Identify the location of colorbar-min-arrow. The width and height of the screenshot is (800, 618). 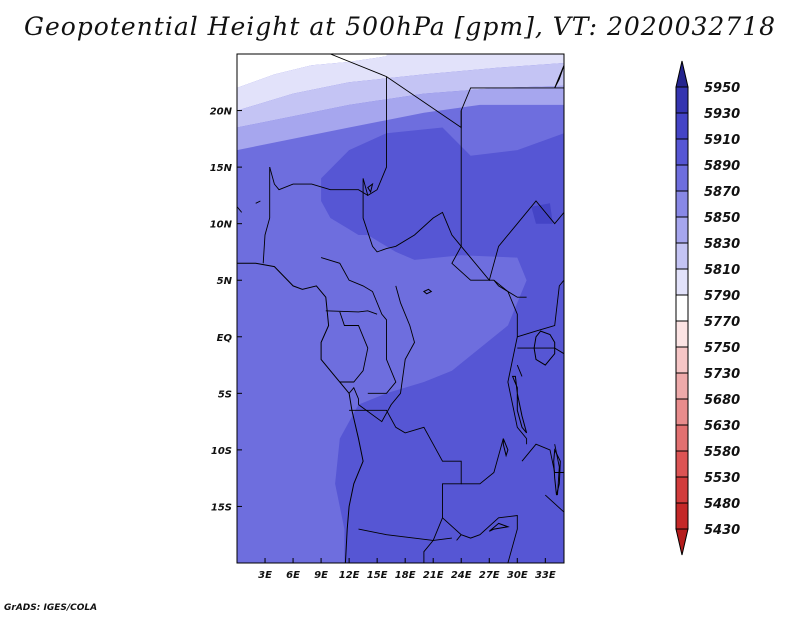
(682, 542).